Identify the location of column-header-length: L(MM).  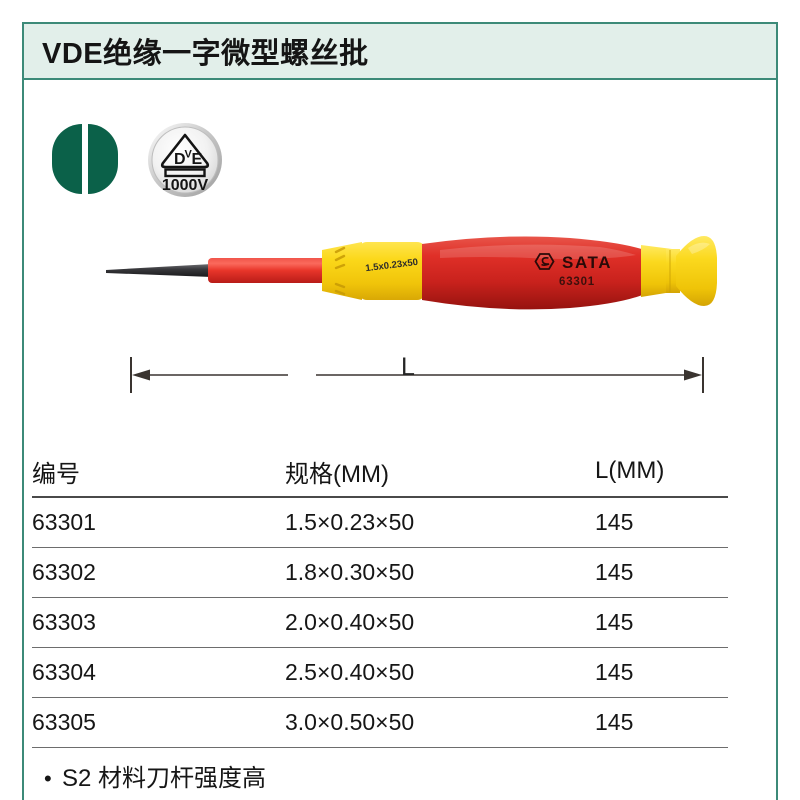
(661, 474).